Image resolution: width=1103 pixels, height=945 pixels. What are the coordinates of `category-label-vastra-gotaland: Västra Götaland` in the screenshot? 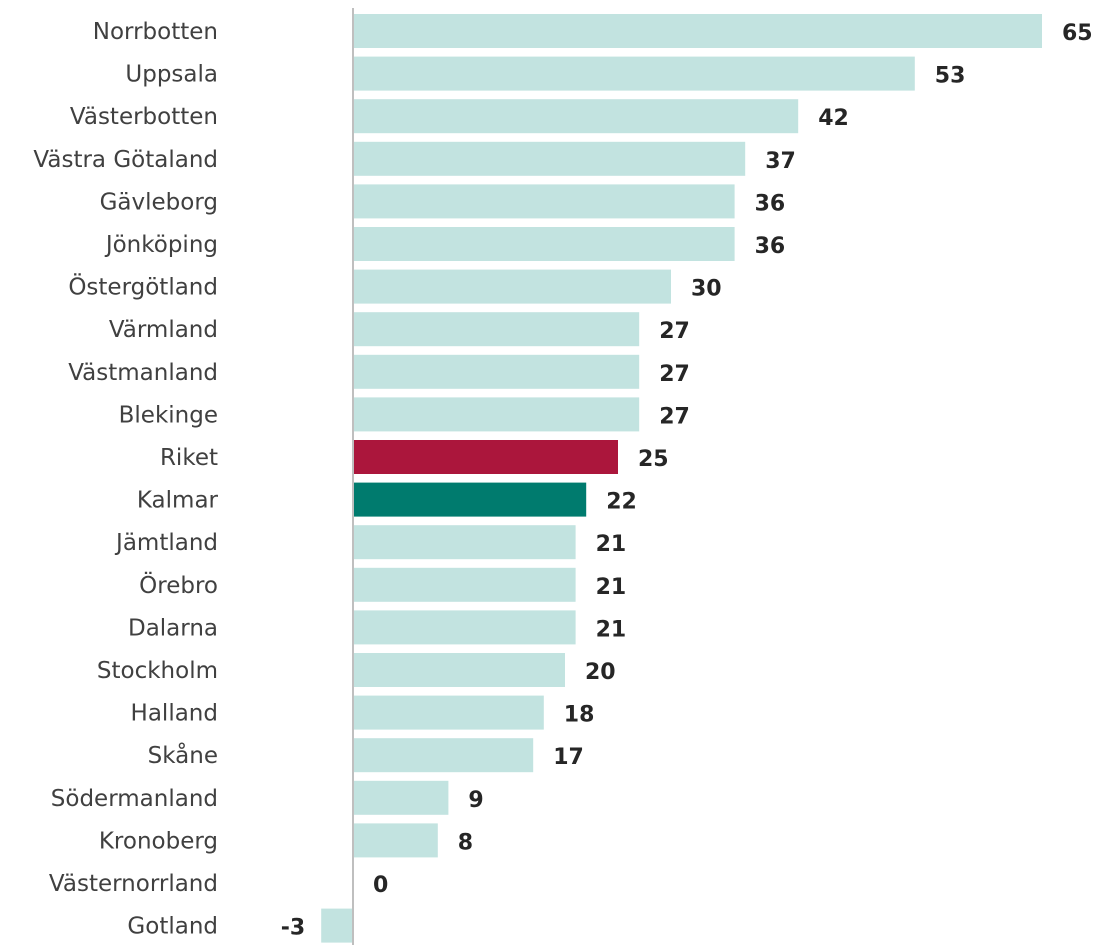 It's located at (125, 160).